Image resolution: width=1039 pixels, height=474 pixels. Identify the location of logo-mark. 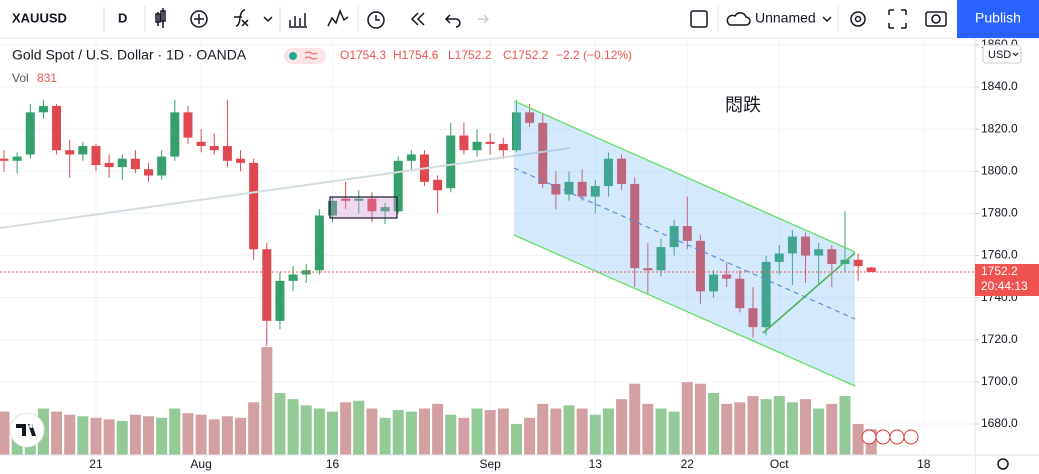
(26, 430).